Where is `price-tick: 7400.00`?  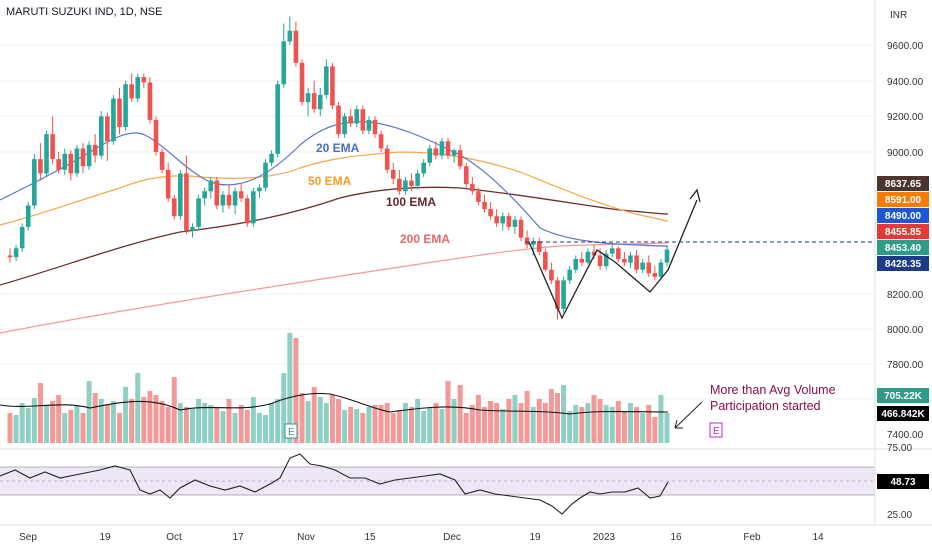 price-tick: 7400.00 is located at coordinates (905, 435).